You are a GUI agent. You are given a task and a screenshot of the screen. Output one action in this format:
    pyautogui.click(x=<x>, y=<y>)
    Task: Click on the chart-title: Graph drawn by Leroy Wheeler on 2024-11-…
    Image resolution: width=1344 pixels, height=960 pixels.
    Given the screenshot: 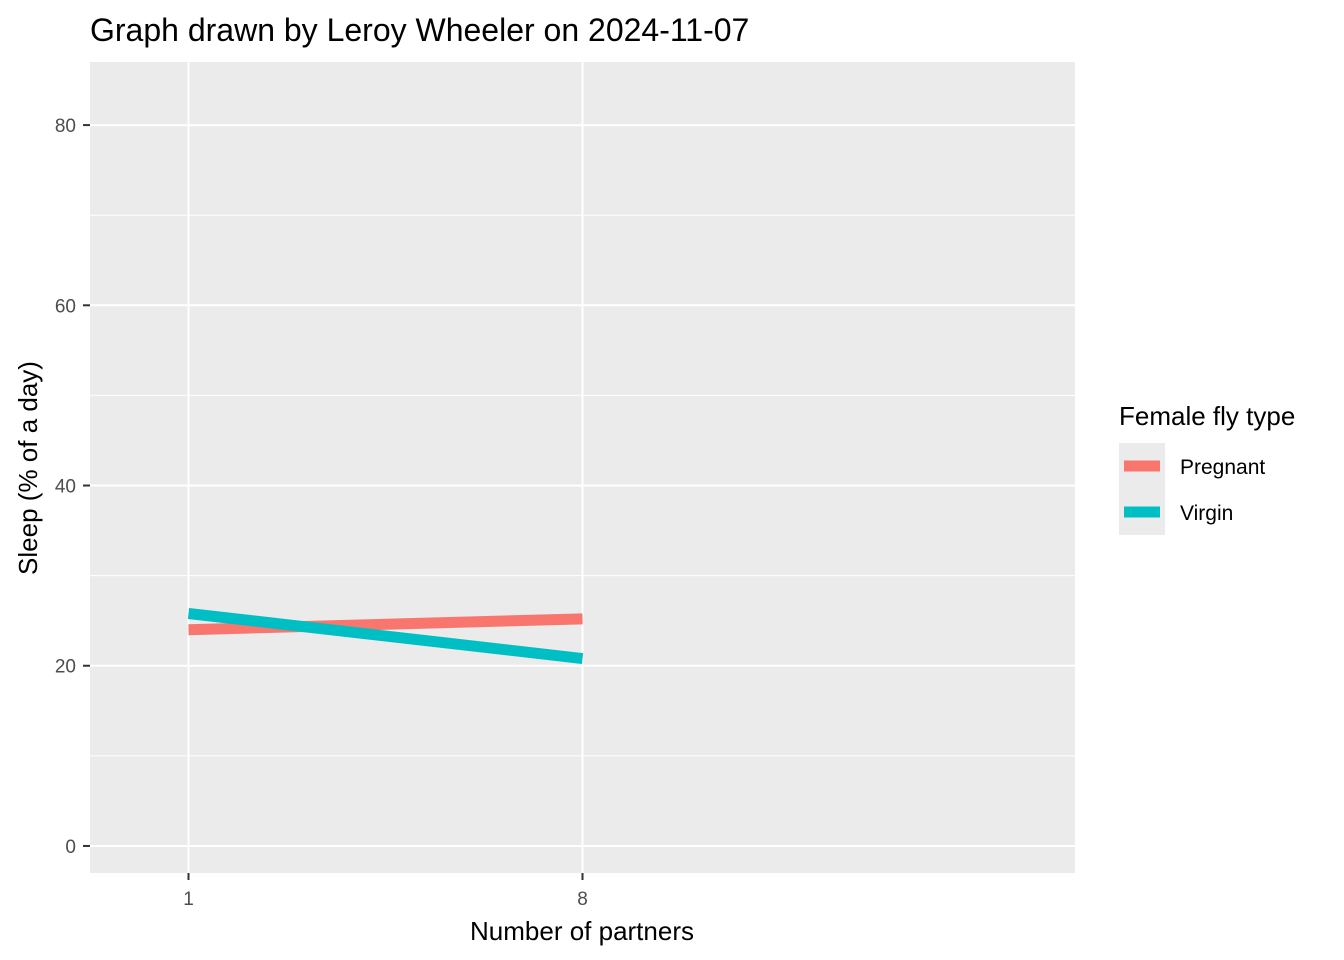 What is the action you would take?
    pyautogui.click(x=419, y=30)
    